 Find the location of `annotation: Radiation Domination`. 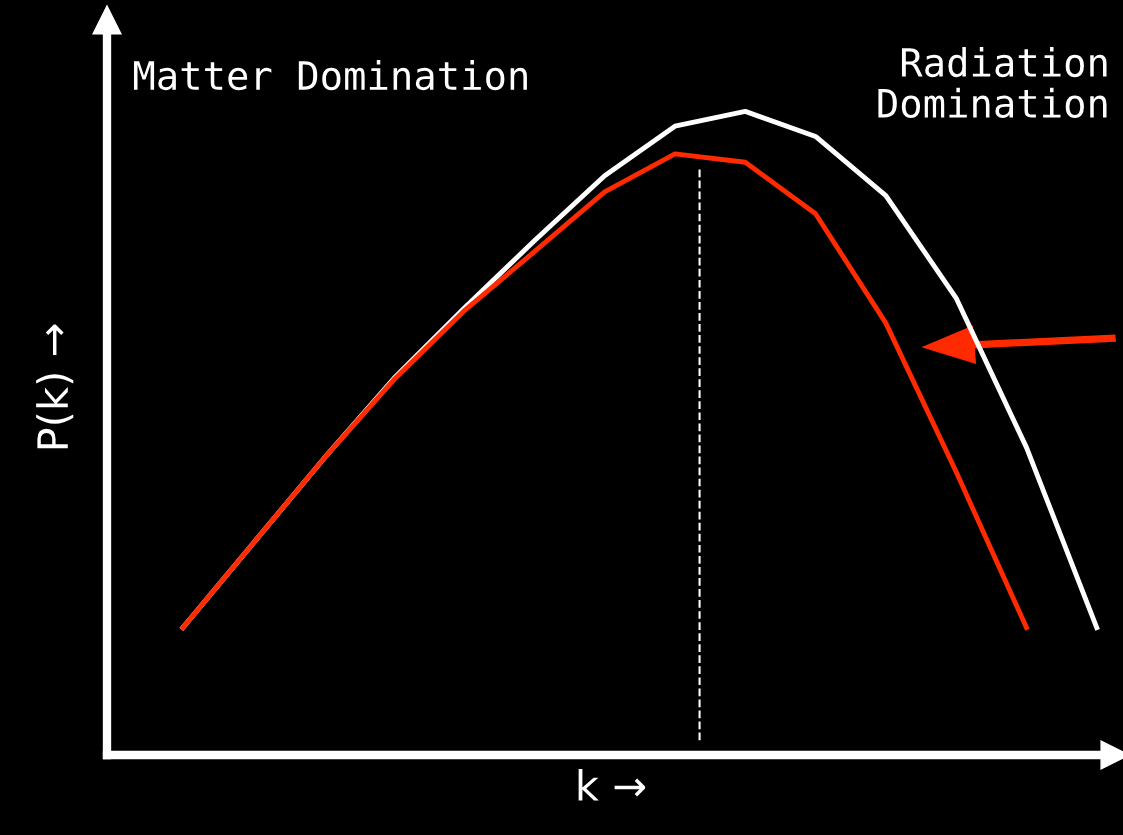

annotation: Radiation Domination is located at coordinates (992, 82).